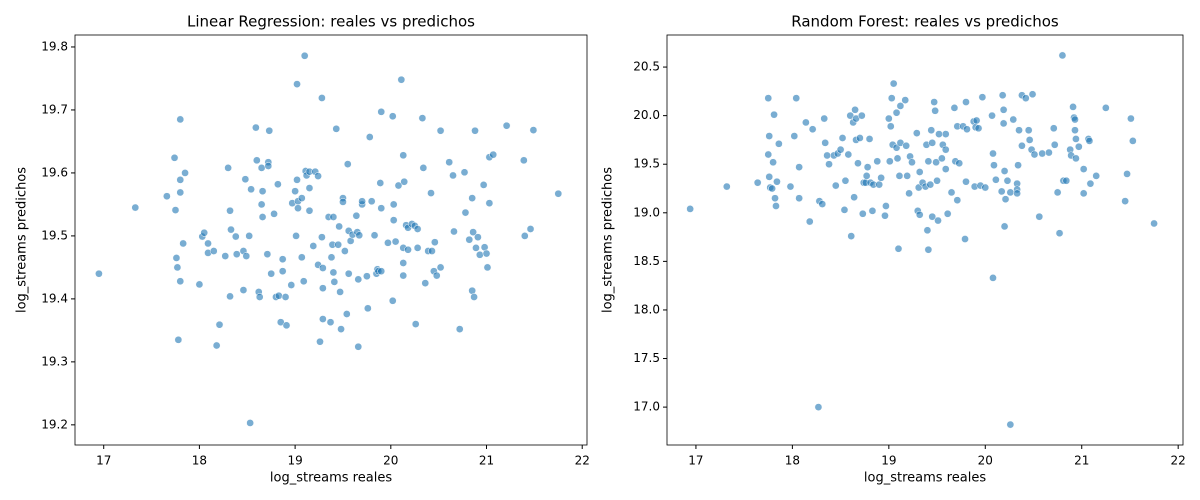 The image size is (1200, 500). I want to click on x-axis-label: log_streams reales, so click(331, 478).